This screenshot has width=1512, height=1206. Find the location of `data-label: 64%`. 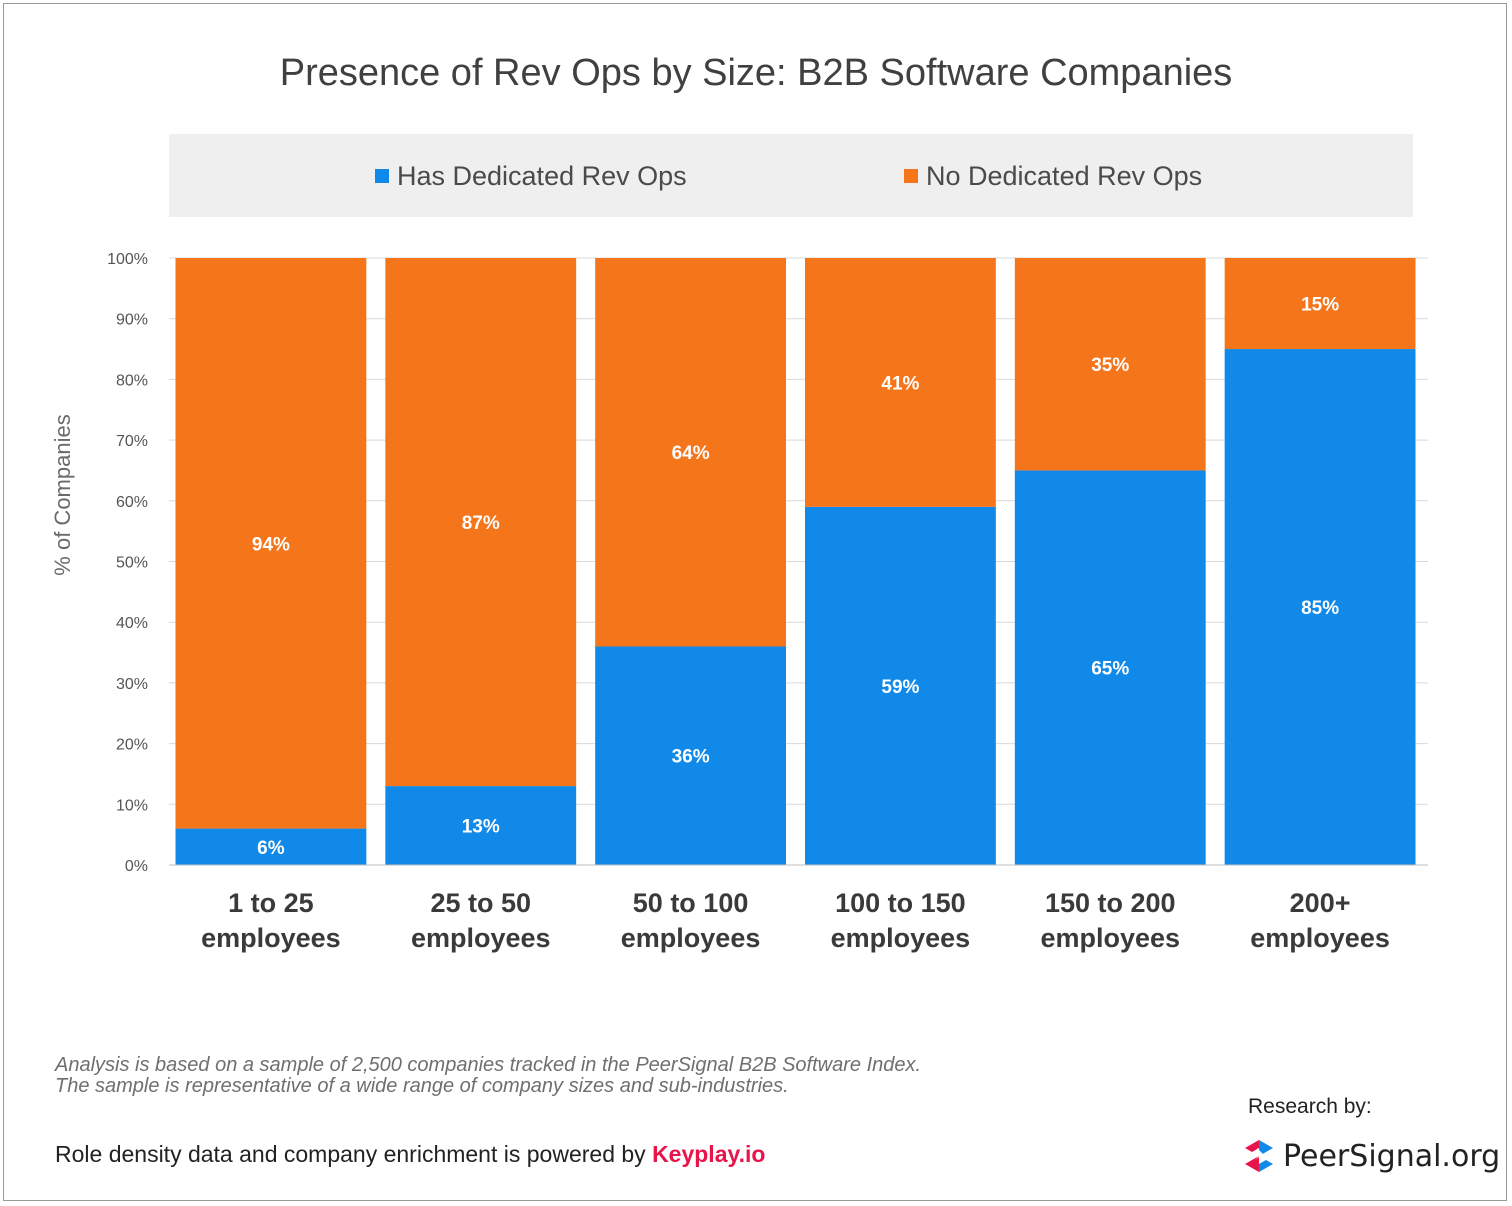

data-label: 64% is located at coordinates (691, 453).